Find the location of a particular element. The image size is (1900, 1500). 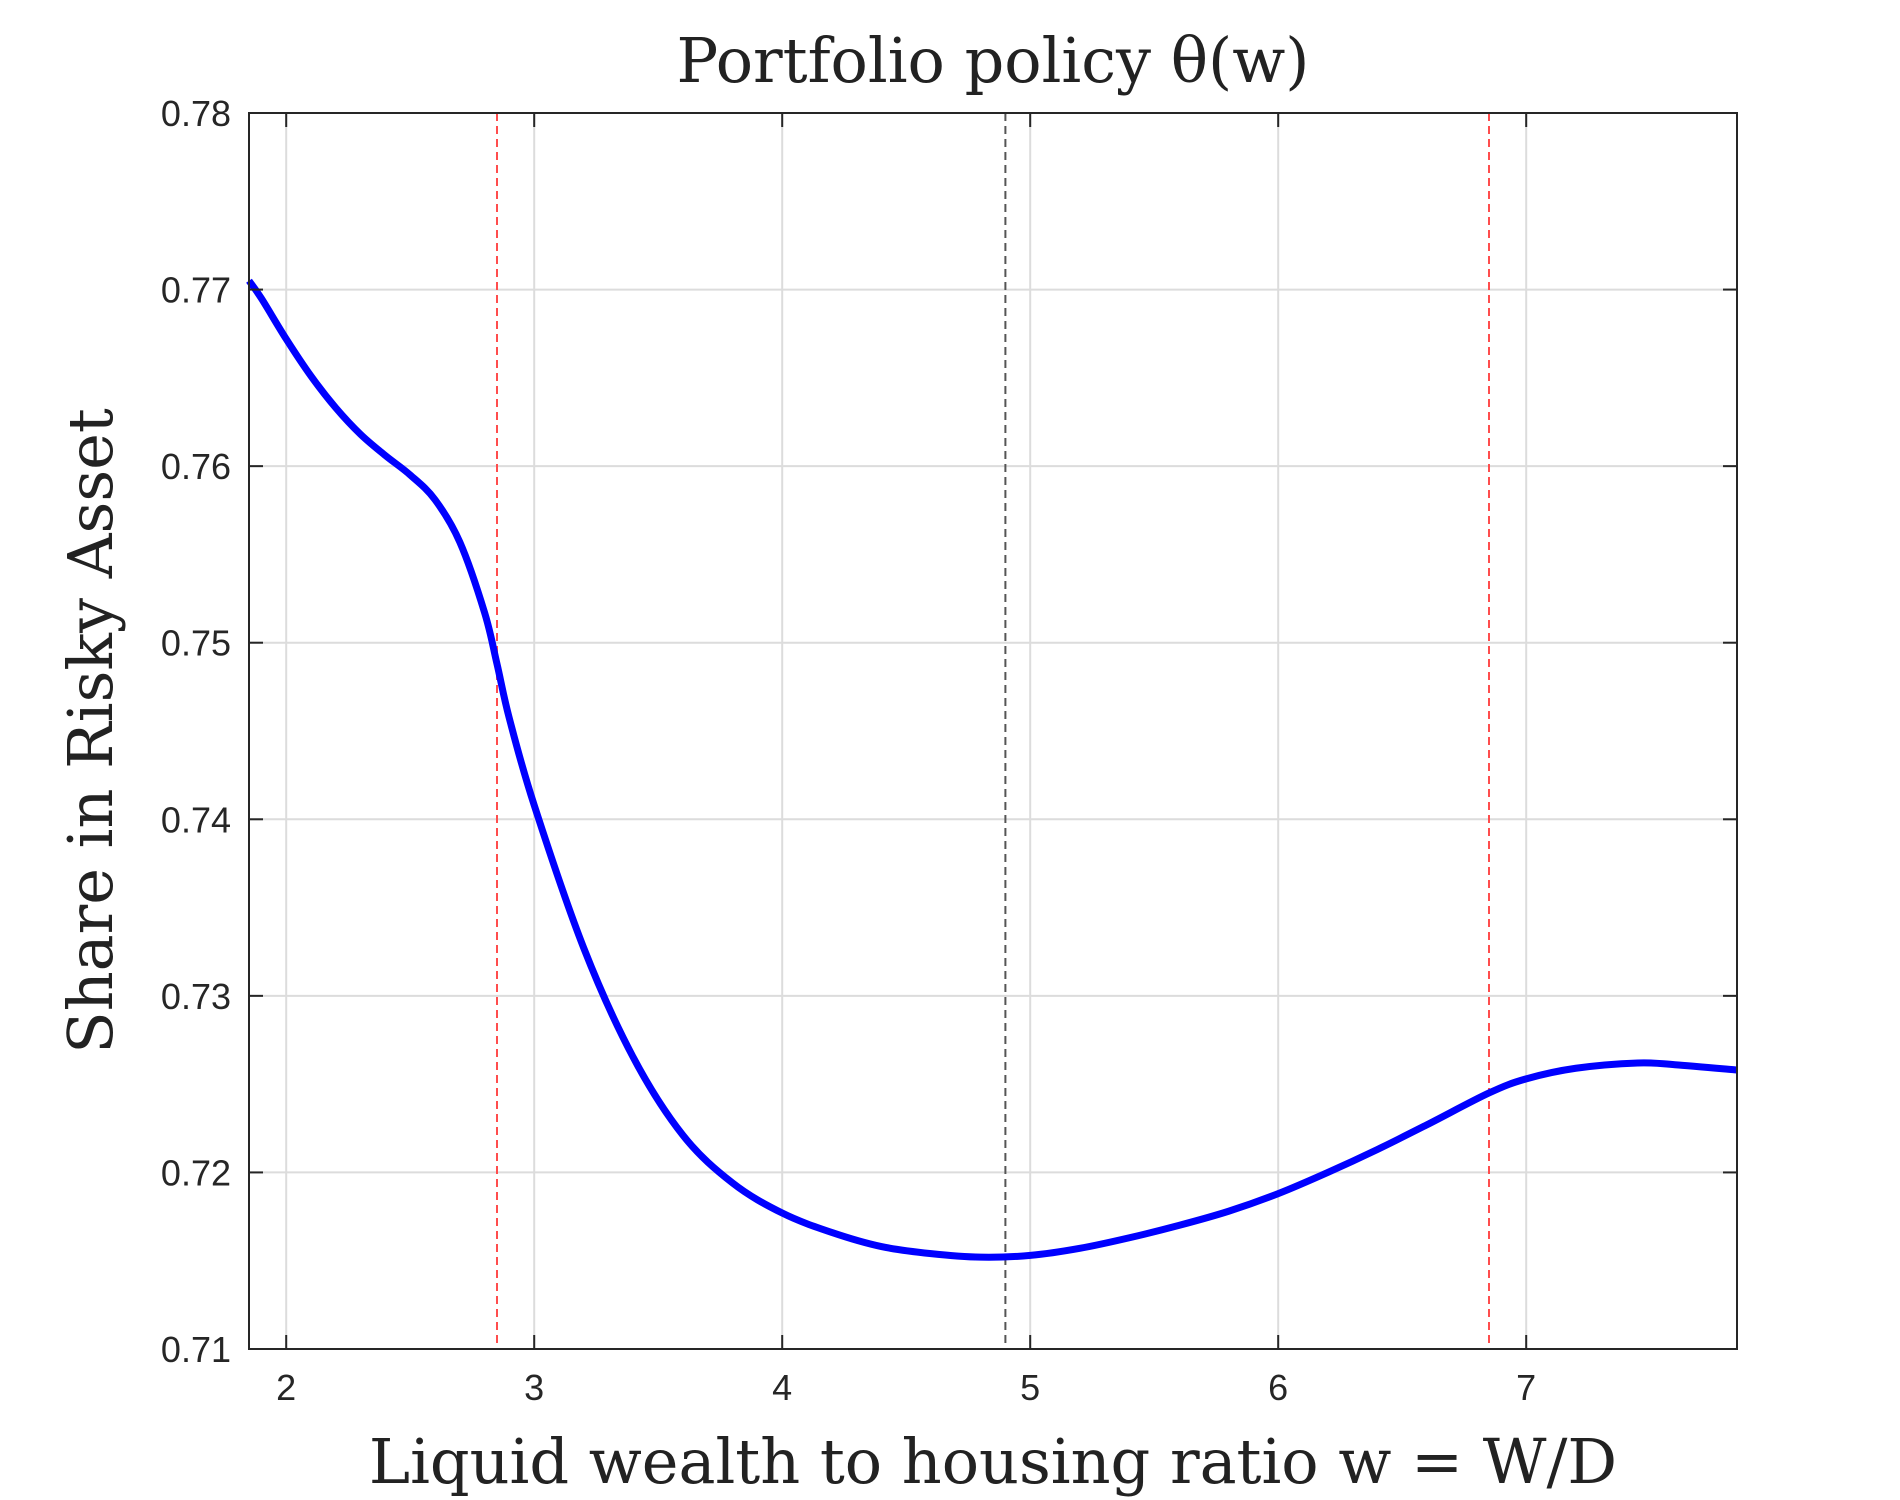

x-tick-label: 3 is located at coordinates (534, 1387).